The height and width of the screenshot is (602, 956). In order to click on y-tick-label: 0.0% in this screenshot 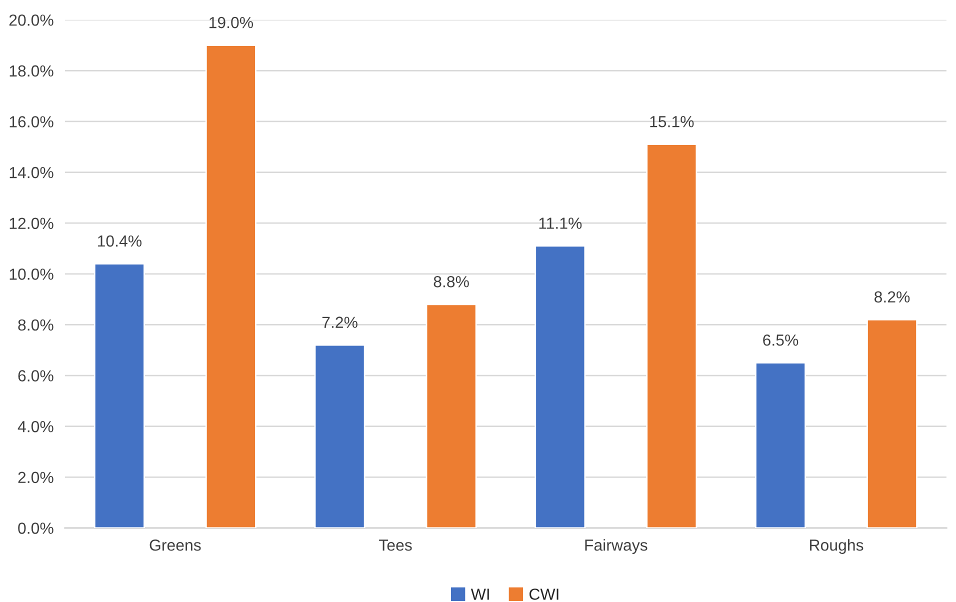, I will do `click(36, 528)`.